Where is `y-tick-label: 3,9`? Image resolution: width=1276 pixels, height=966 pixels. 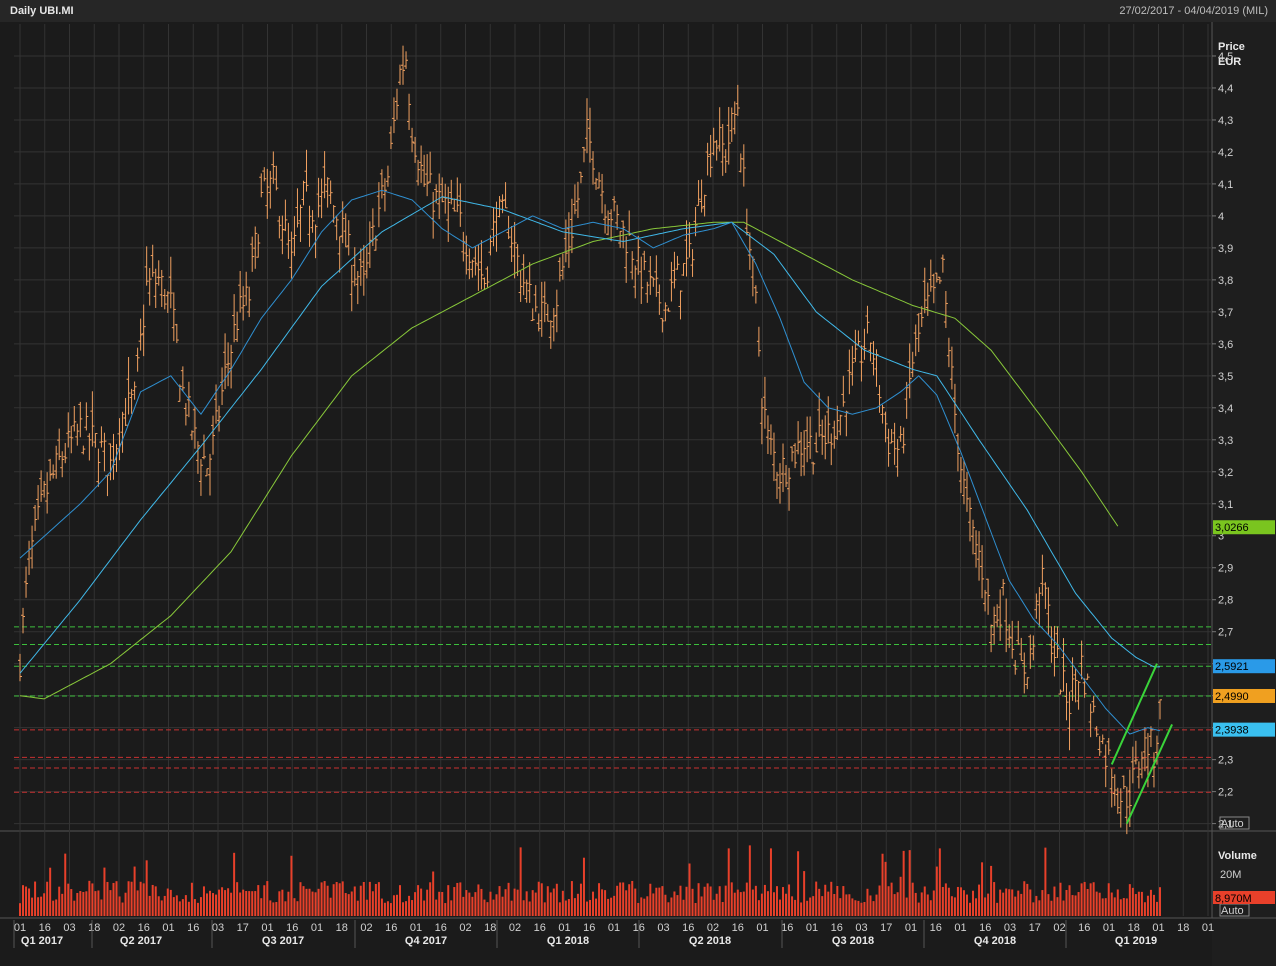 y-tick-label: 3,9 is located at coordinates (1225, 249).